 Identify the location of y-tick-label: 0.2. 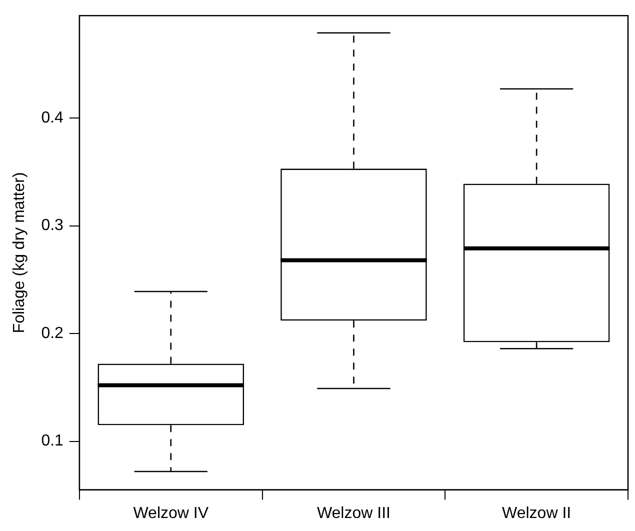
(52, 333).